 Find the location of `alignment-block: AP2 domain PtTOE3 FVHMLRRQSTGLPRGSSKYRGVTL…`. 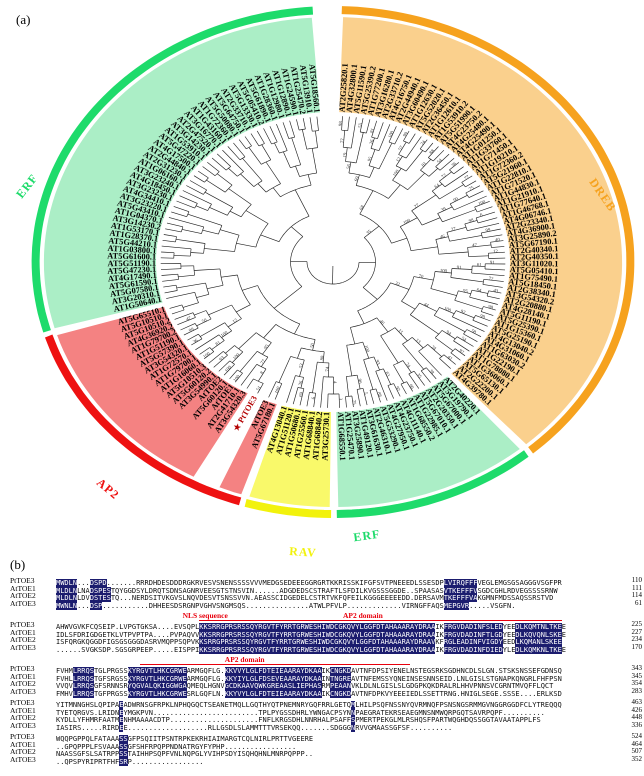

alignment-block: AP2 domain PtTOE3 FVHMLRRQSTGLPRGSSKYRGVTL… is located at coordinates (326, 676).